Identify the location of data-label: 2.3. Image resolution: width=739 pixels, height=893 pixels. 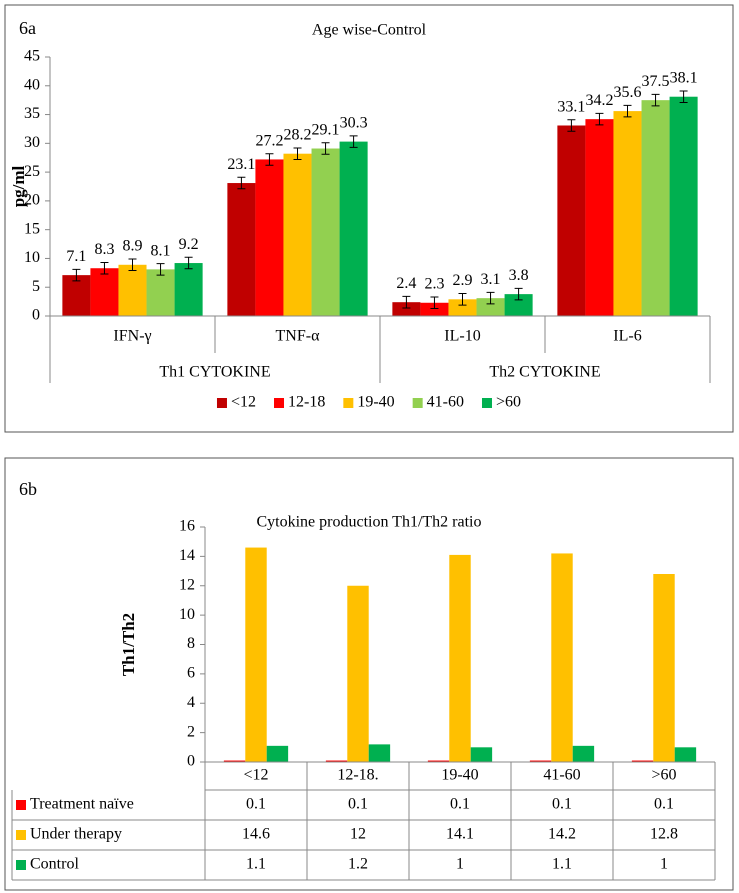
(434, 284).